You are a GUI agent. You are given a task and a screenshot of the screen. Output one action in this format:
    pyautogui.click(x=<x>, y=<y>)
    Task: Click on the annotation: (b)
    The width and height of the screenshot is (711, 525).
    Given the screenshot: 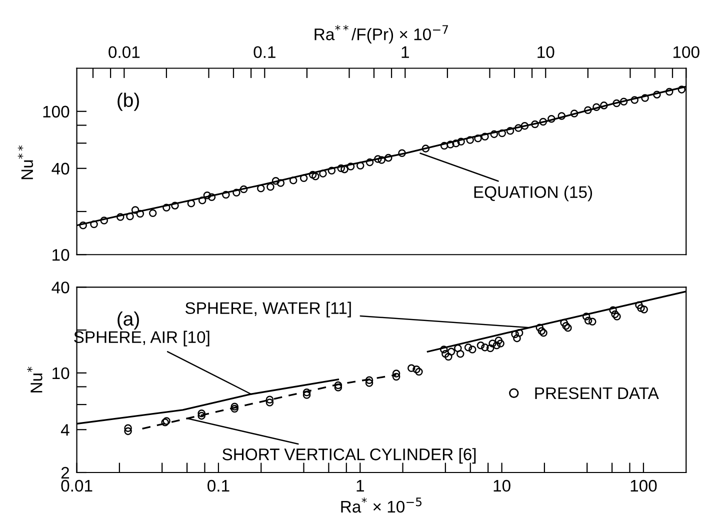 What is the action you would take?
    pyautogui.click(x=128, y=101)
    